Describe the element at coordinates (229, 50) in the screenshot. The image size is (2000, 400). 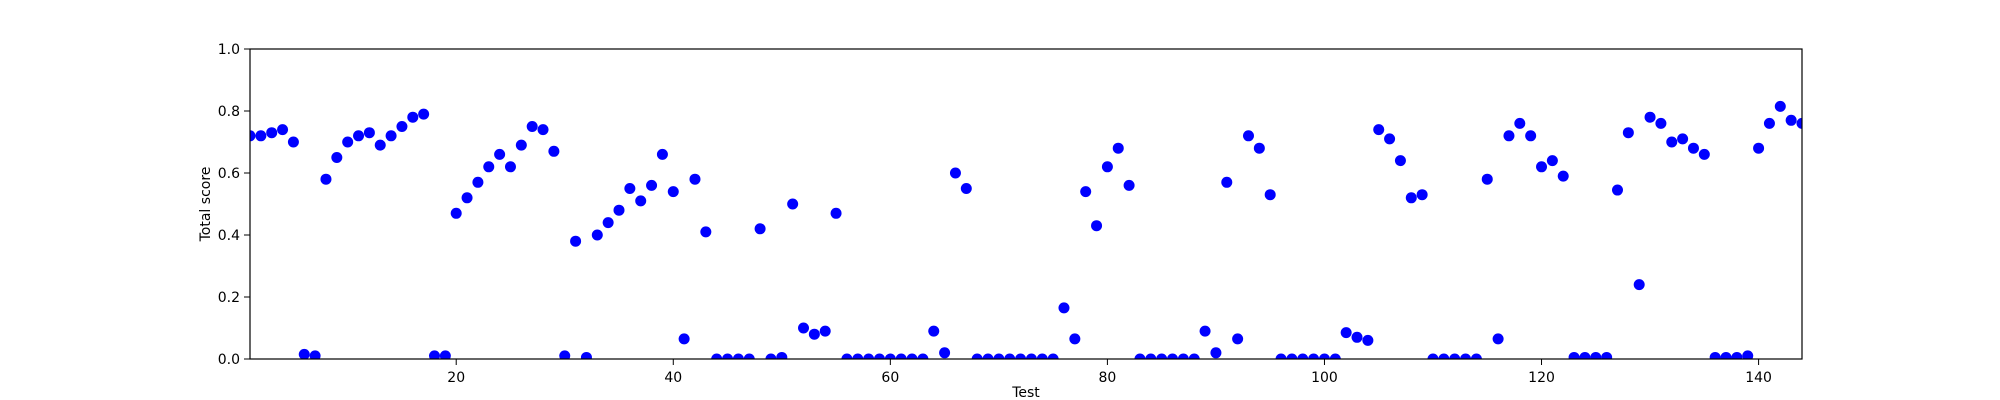
I see `y-tick-label: 1.0` at that location.